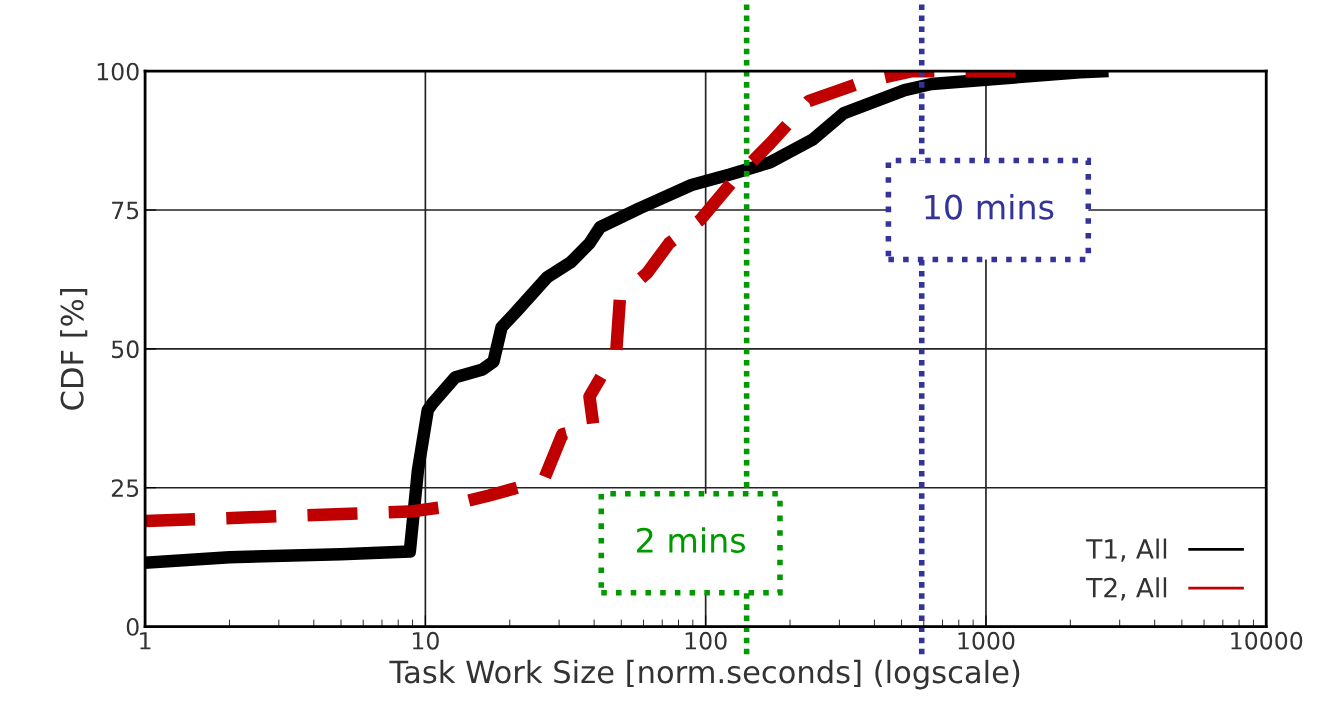 This screenshot has width=1319, height=712. Describe the element at coordinates (132, 627) in the screenshot. I see `y-tick-label: 0` at that location.